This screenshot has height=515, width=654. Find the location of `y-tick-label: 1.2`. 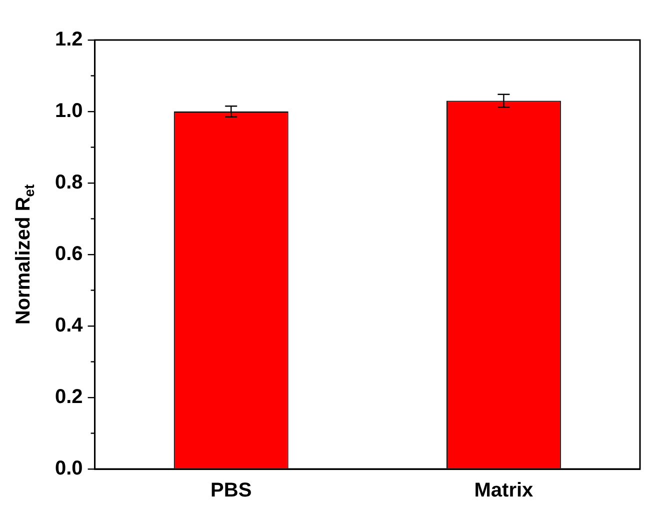

y-tick-label: 1.2 is located at coordinates (68, 39).